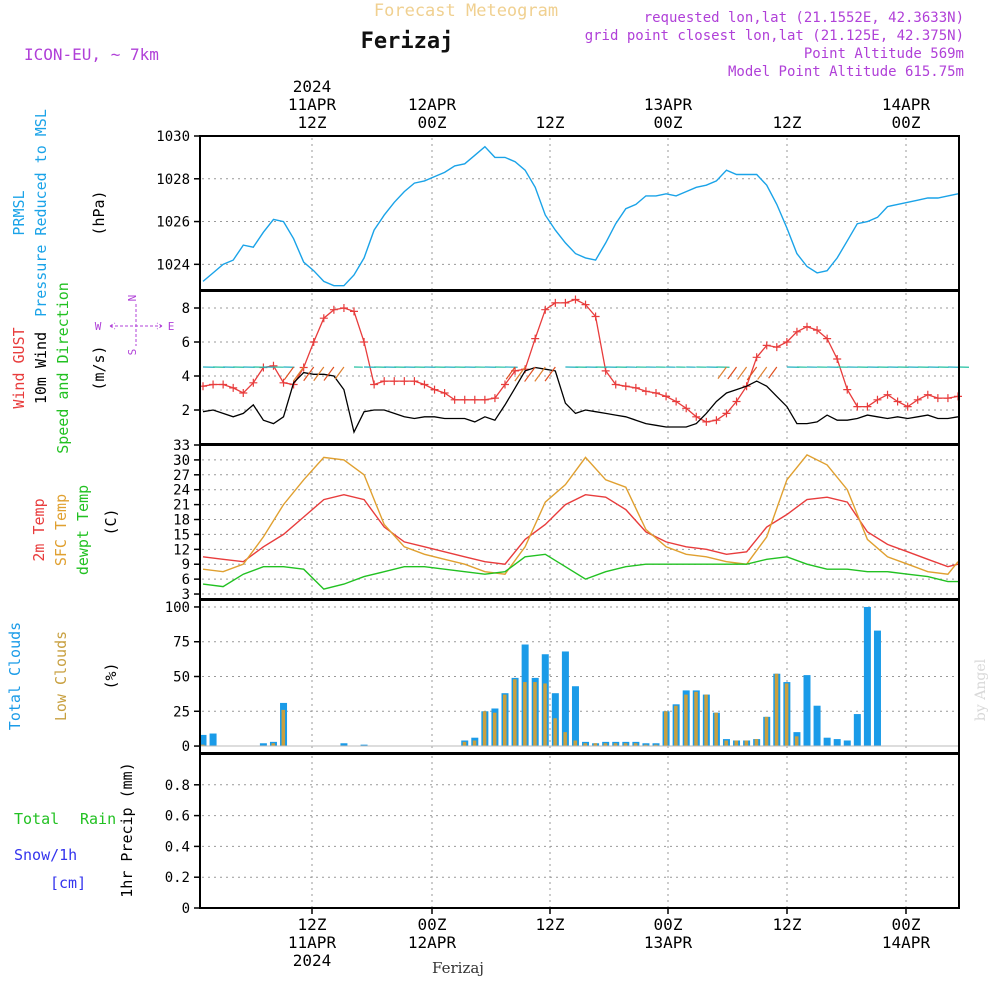 The image size is (1000, 1000). I want to click on bottom-date-label: 13APR, so click(668, 942).